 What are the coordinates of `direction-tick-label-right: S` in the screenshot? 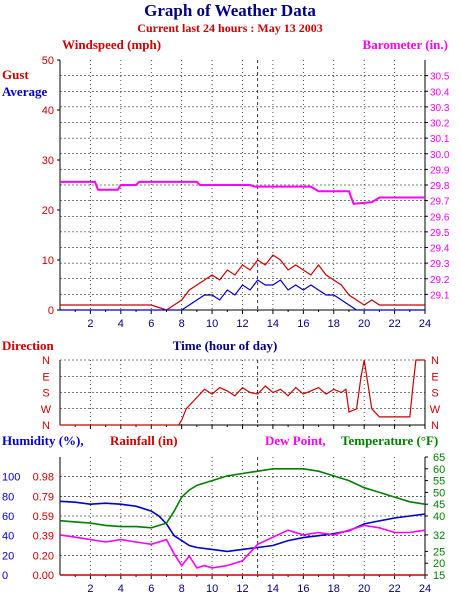 It's located at (434, 394).